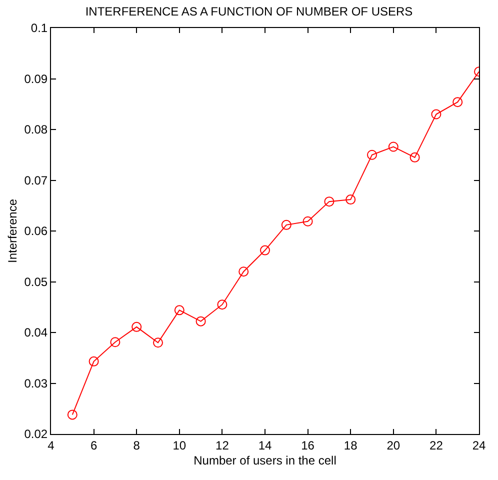 The image size is (498, 480). Describe the element at coordinates (36, 434) in the screenshot. I see `y-tick-label: 0.02` at that location.